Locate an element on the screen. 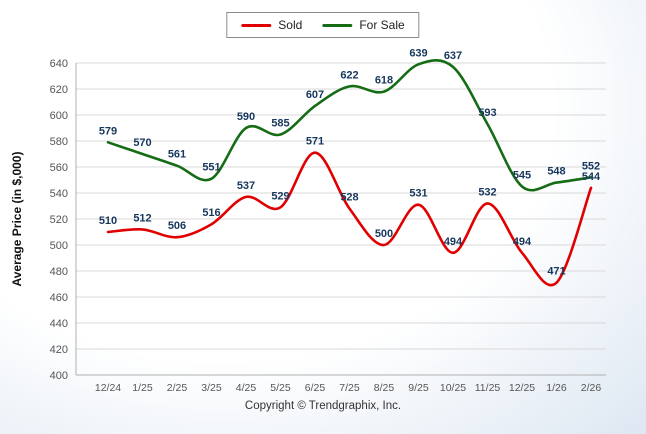 Image resolution: width=646 pixels, height=434 pixels. data-label: 590 is located at coordinates (246, 117).